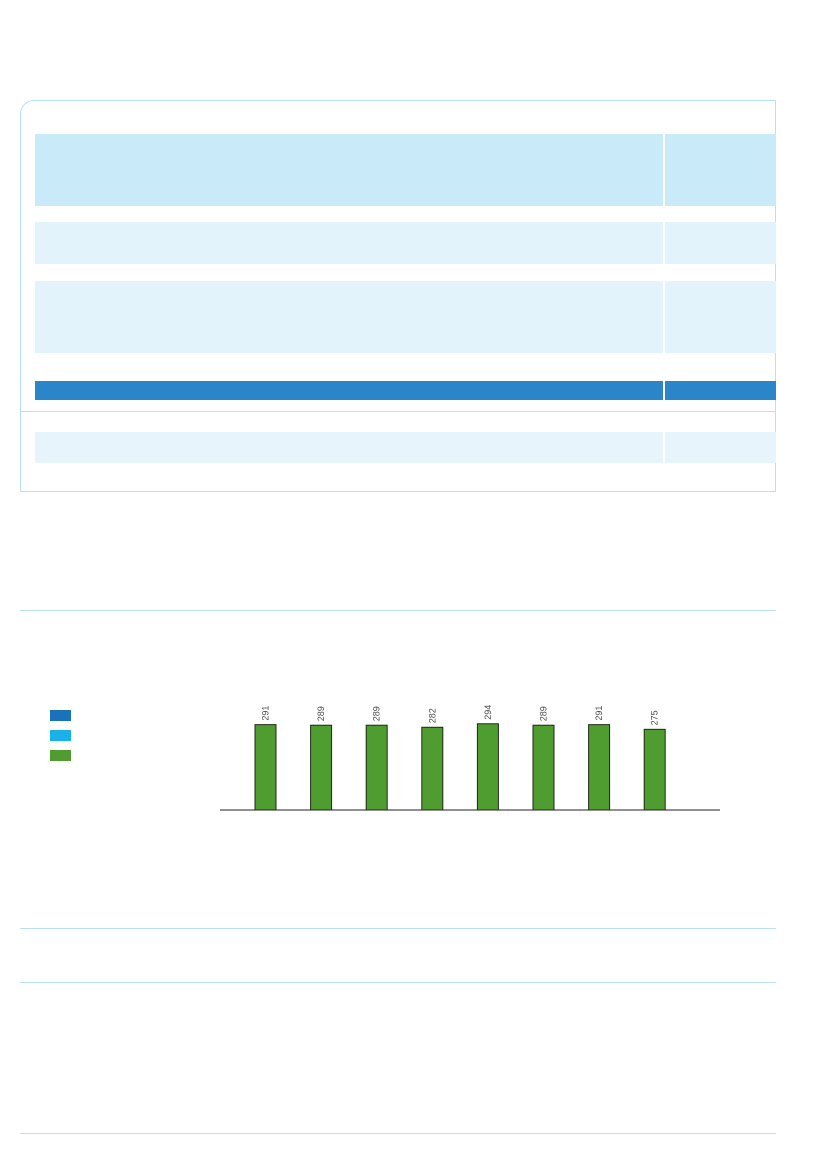 The image size is (826, 1169). What do you see at coordinates (470, 758) in the screenshot?
I see `bar-chart: 291 289 289 282 294 289 291 275` at bounding box center [470, 758].